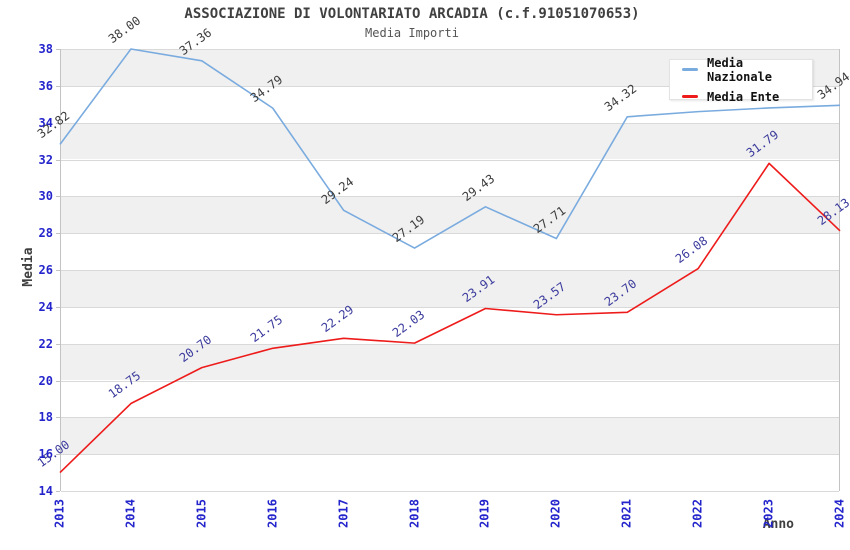 The width and height of the screenshot is (850, 550). Describe the element at coordinates (45, 159) in the screenshot. I see `y-tick-label: 32` at that location.